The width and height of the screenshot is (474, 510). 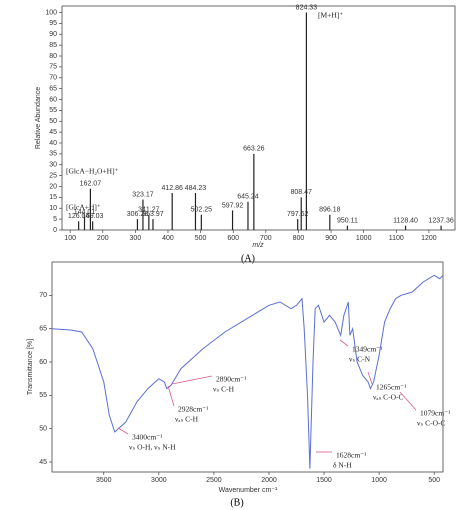 What do you see at coordinates (51, 12) in the screenshot?
I see `y-tick-label: 100` at bounding box center [51, 12].